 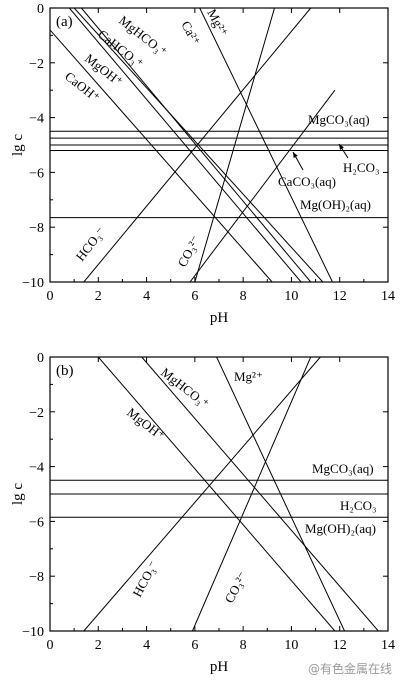 I want to click on panel-label: (a), so click(x=64, y=22).